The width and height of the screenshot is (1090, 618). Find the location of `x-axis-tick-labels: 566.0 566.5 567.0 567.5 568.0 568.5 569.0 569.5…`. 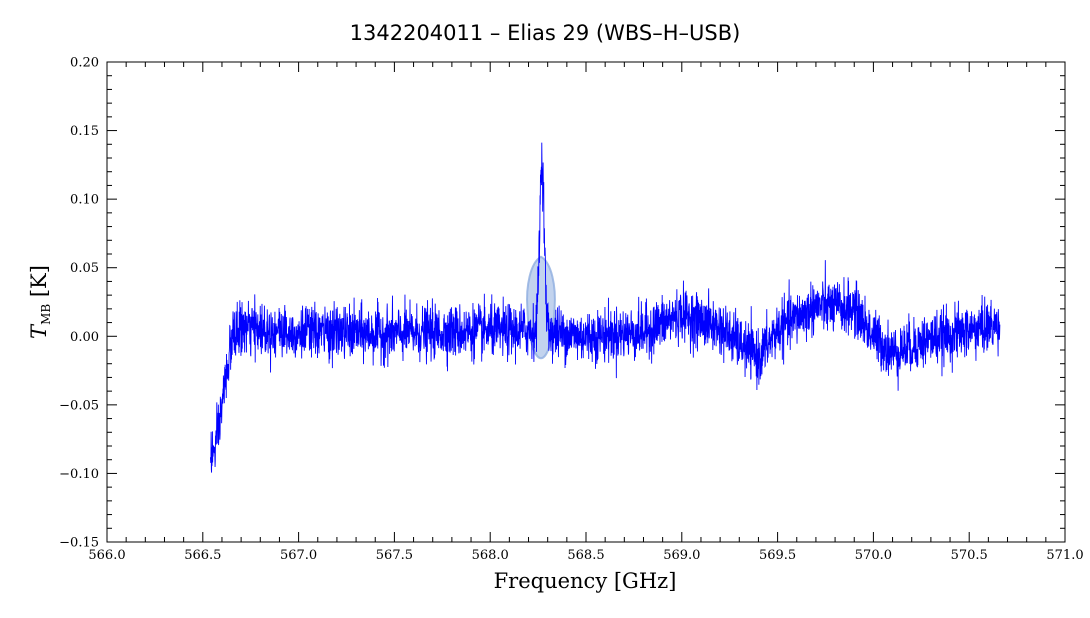

x-axis-tick-labels: 566.0 566.5 567.0 567.5 568.0 568.5 569.0 569.5… is located at coordinates (585, 555).